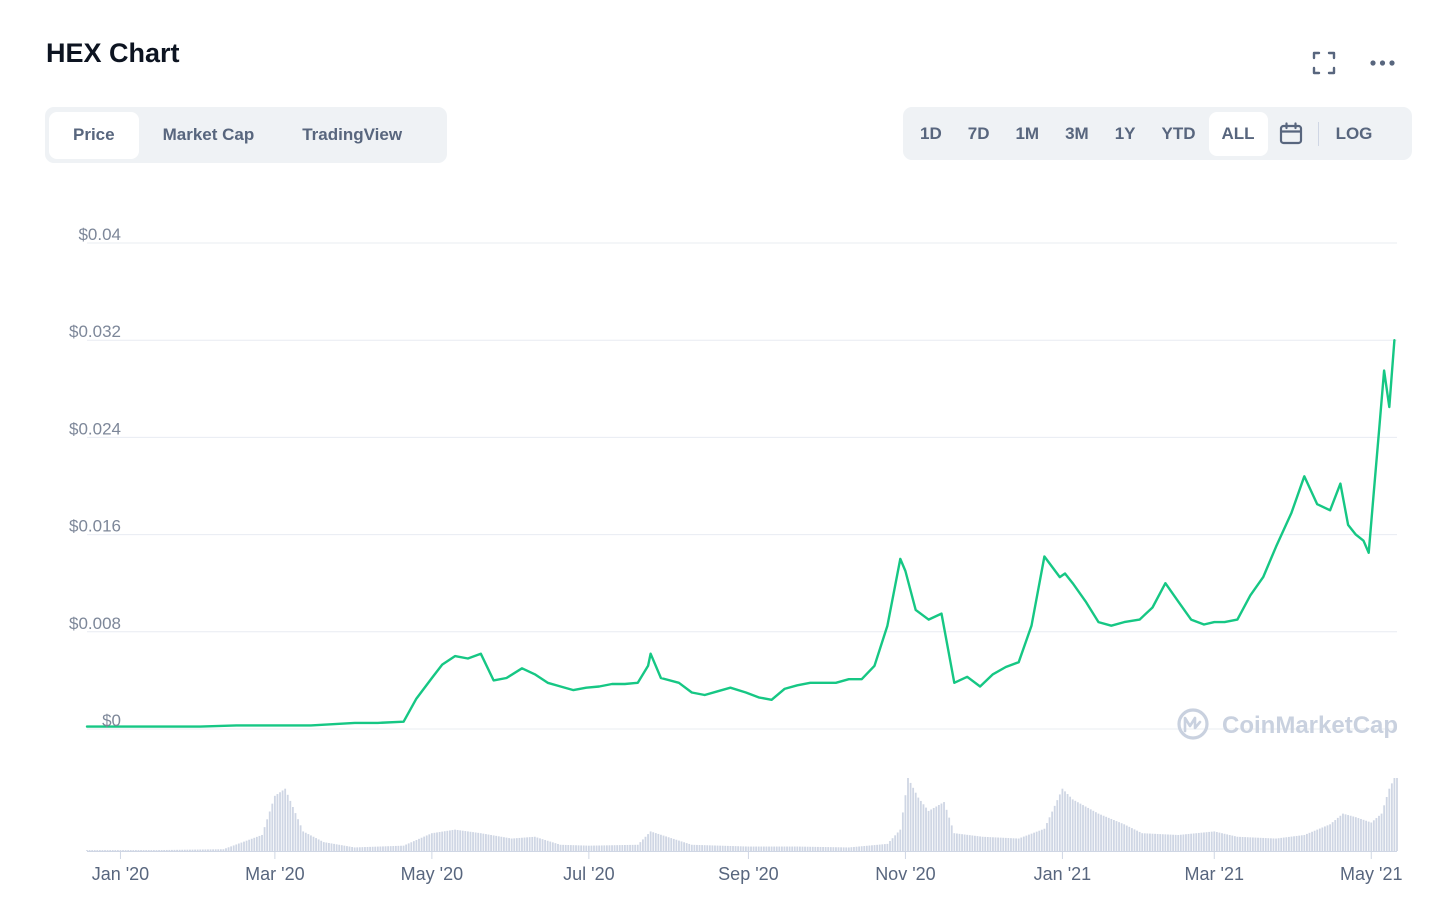 The image size is (1456, 902). Describe the element at coordinates (113, 53) in the screenshot. I see `chart-title: HEX Chart` at that location.